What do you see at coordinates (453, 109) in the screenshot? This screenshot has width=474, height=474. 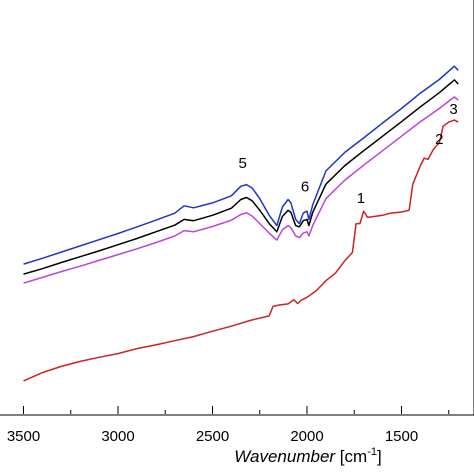 I see `peak-label-3: 3` at bounding box center [453, 109].